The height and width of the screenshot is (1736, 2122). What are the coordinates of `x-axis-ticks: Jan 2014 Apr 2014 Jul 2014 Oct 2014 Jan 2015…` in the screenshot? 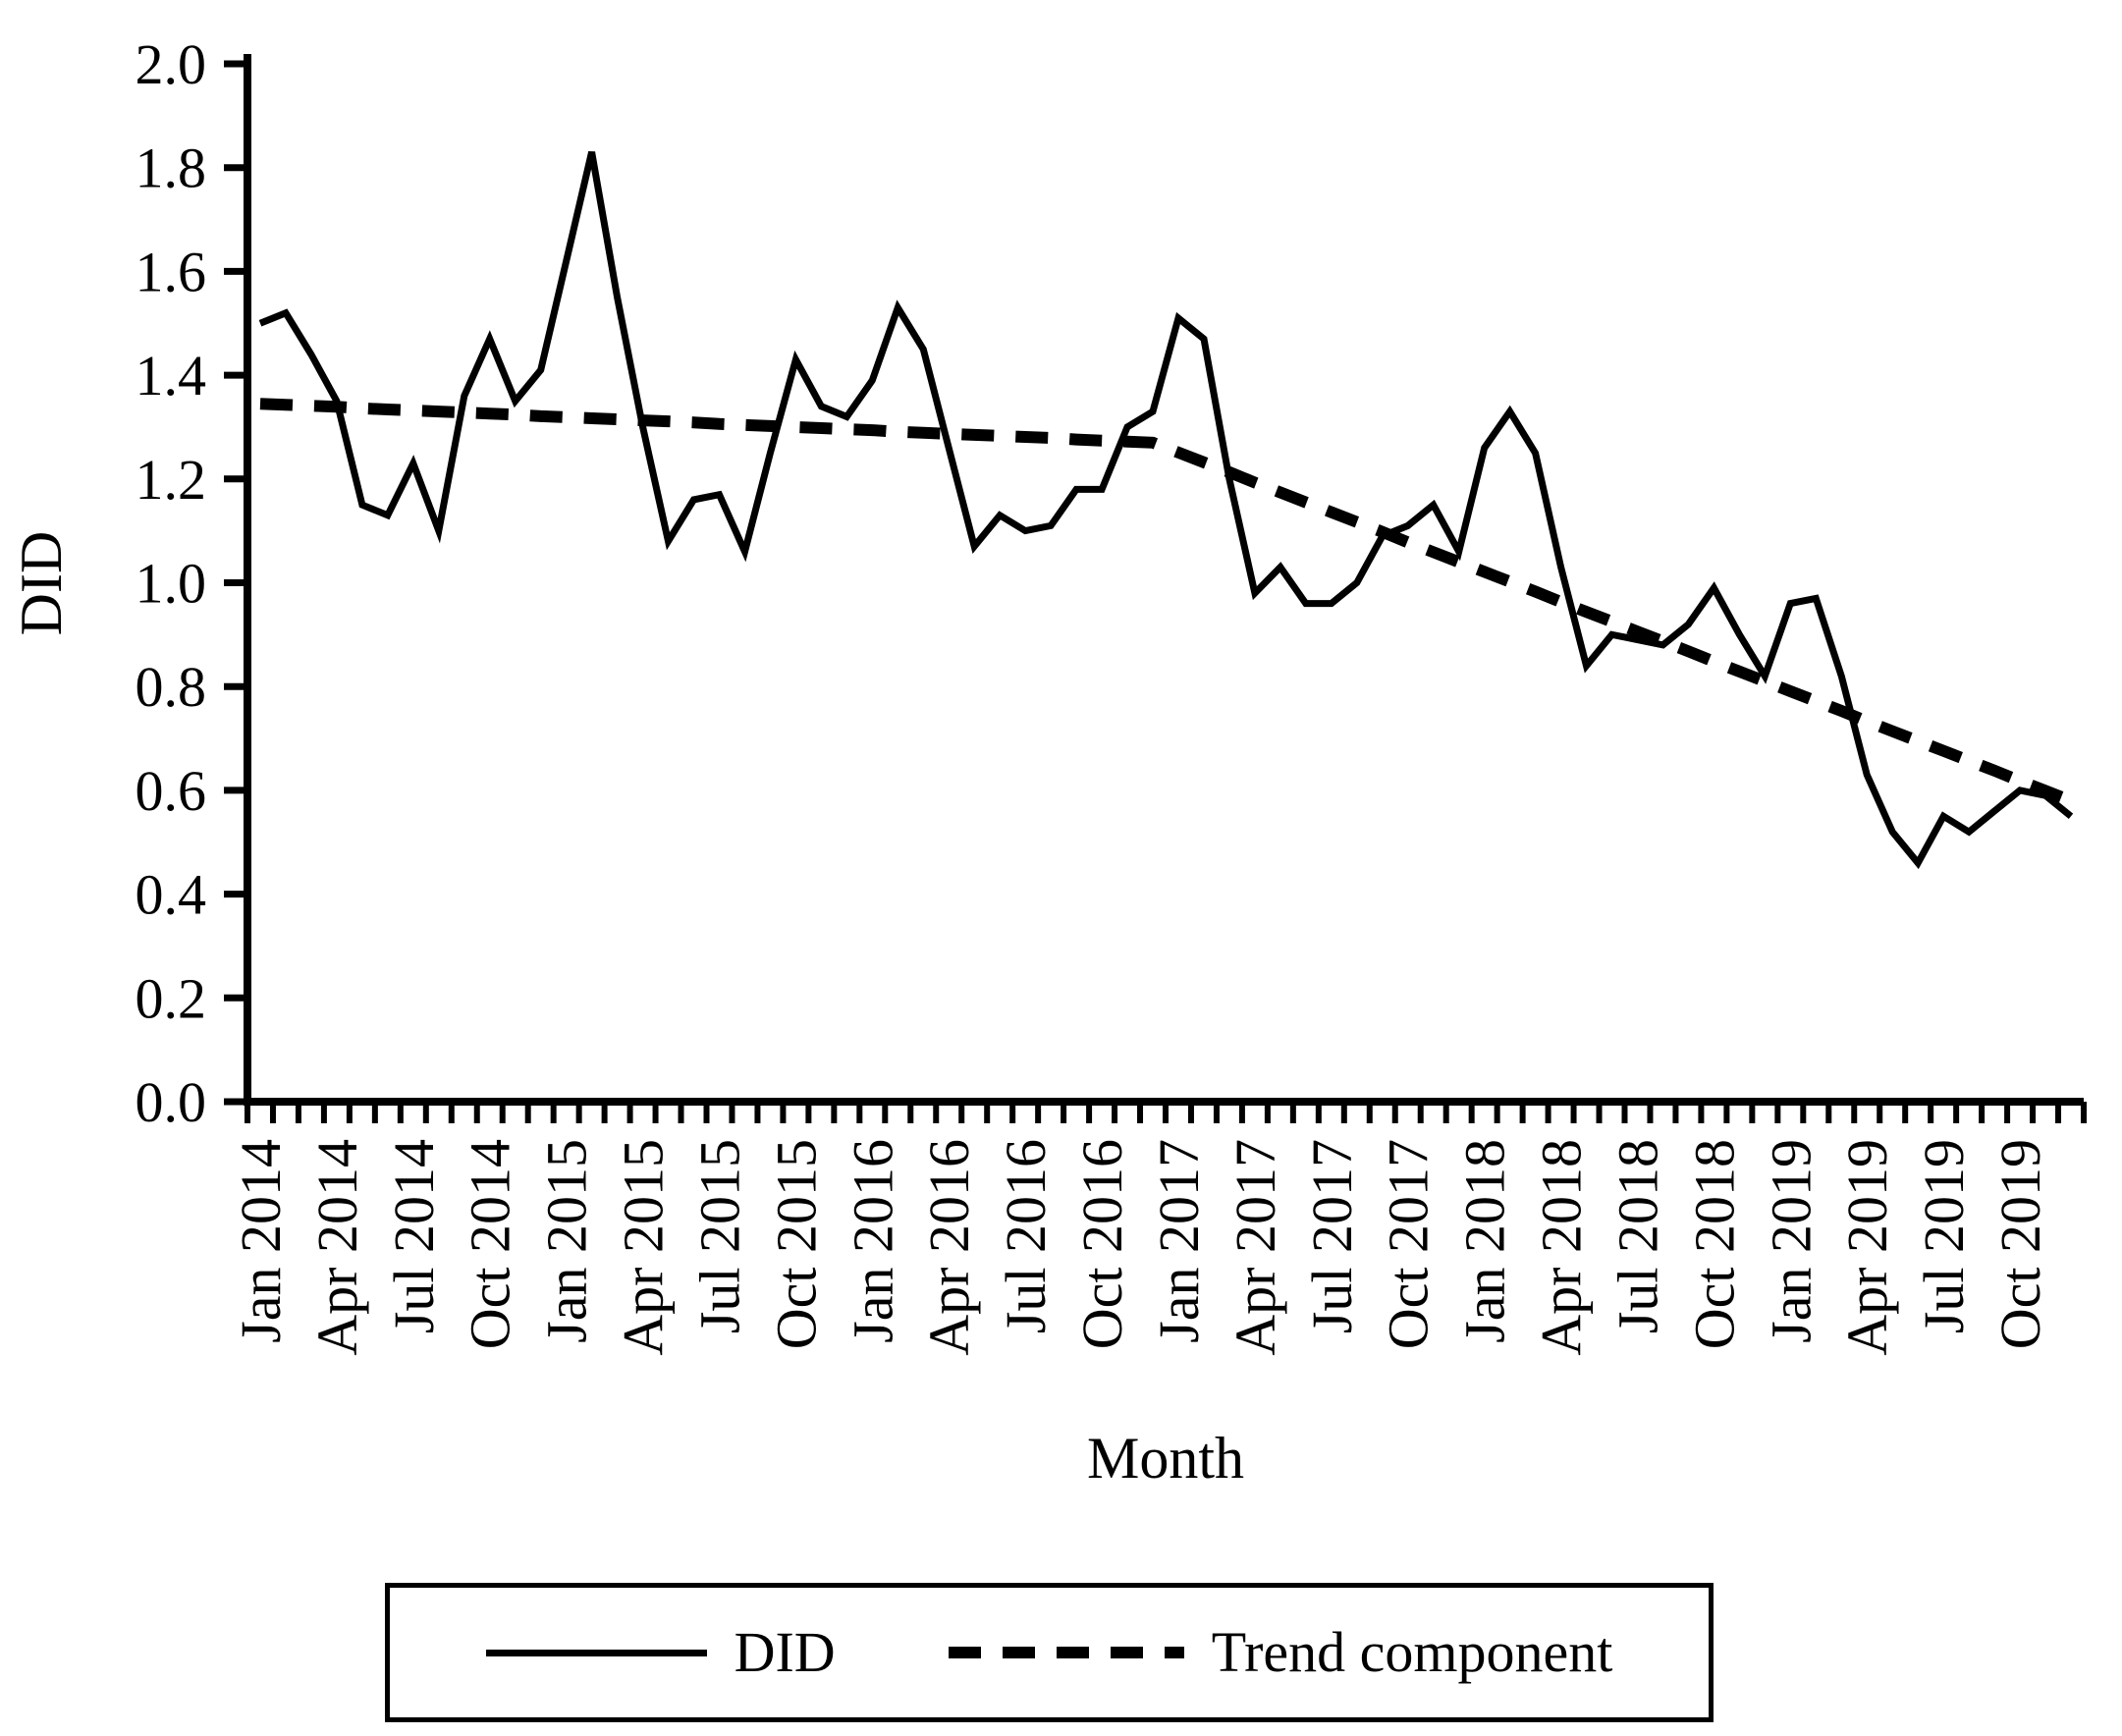 It's located at (1158, 1229).